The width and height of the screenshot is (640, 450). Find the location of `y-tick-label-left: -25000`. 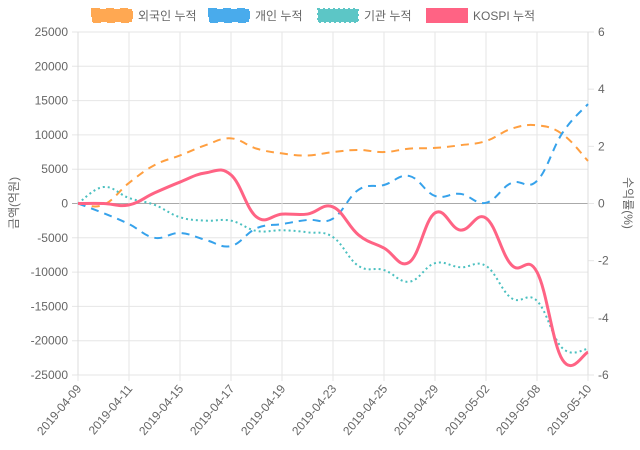

y-tick-label-left: -25000 is located at coordinates (50, 375).